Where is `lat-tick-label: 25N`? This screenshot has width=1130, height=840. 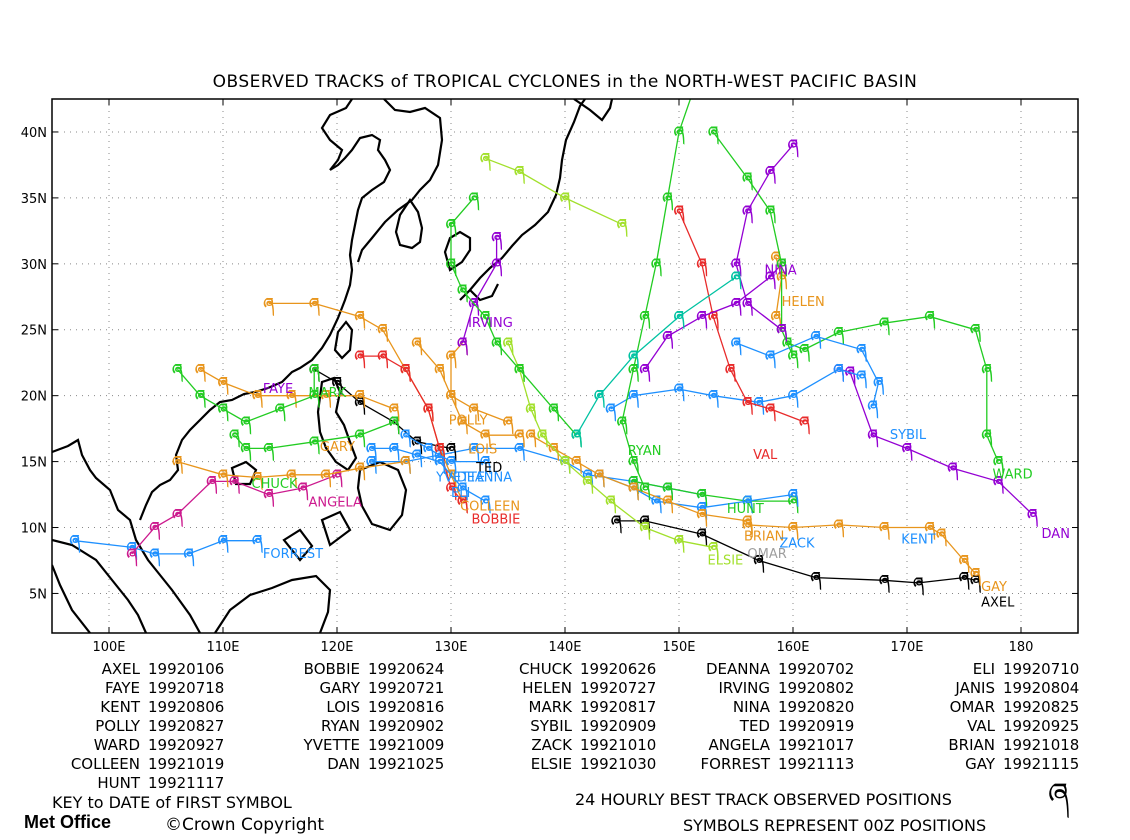 lat-tick-label: 25N is located at coordinates (34, 331).